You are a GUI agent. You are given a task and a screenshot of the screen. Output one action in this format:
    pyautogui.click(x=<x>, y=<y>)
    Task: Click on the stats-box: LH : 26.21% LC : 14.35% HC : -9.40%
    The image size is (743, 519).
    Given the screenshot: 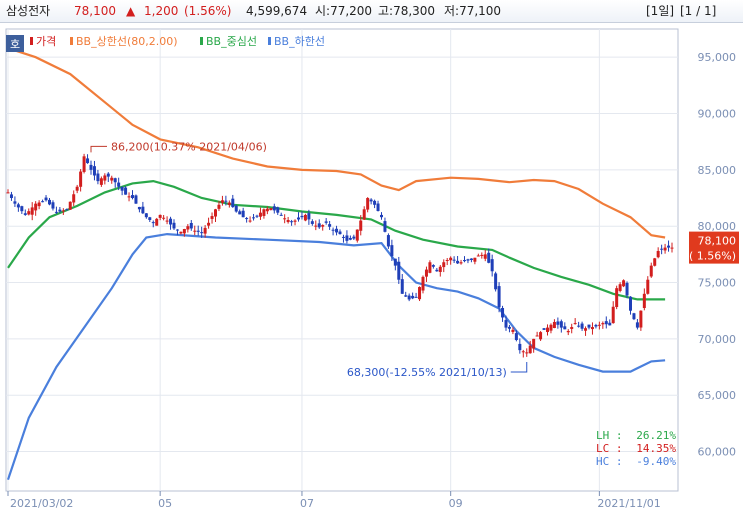 What is the action you would take?
    pyautogui.click(x=636, y=448)
    